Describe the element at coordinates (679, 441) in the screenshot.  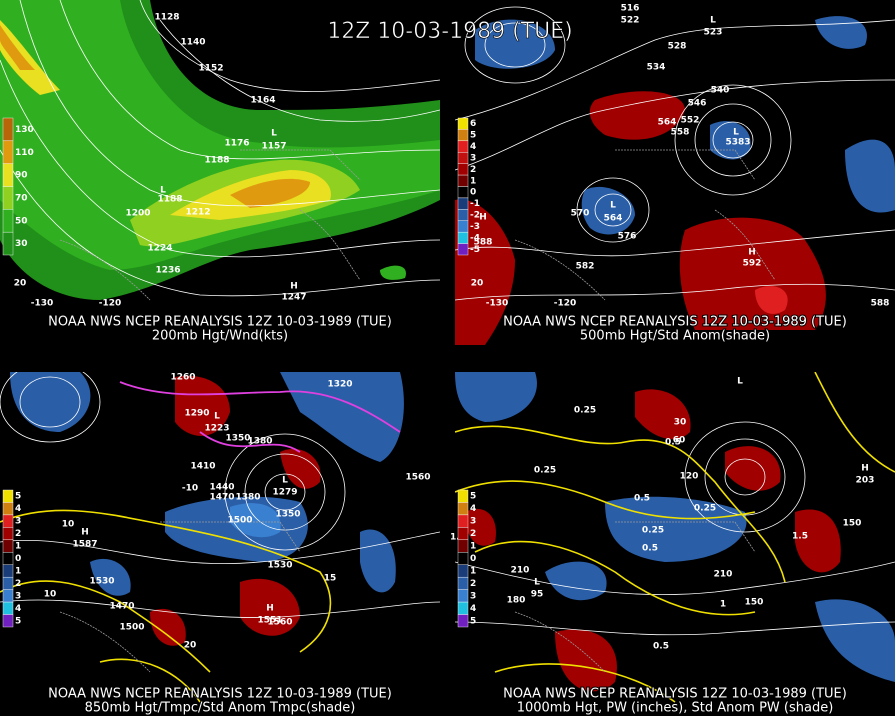
I see `contour-label: 60` at that location.